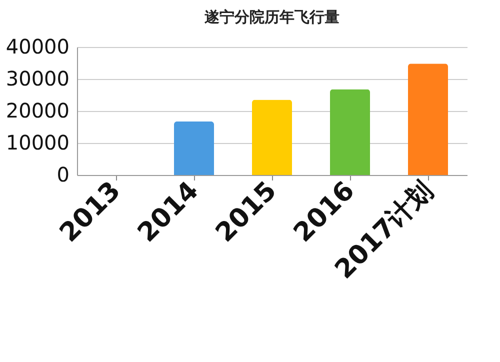  Describe the element at coordinates (38, 46) in the screenshot. I see `y-tick-label: 40000` at that location.